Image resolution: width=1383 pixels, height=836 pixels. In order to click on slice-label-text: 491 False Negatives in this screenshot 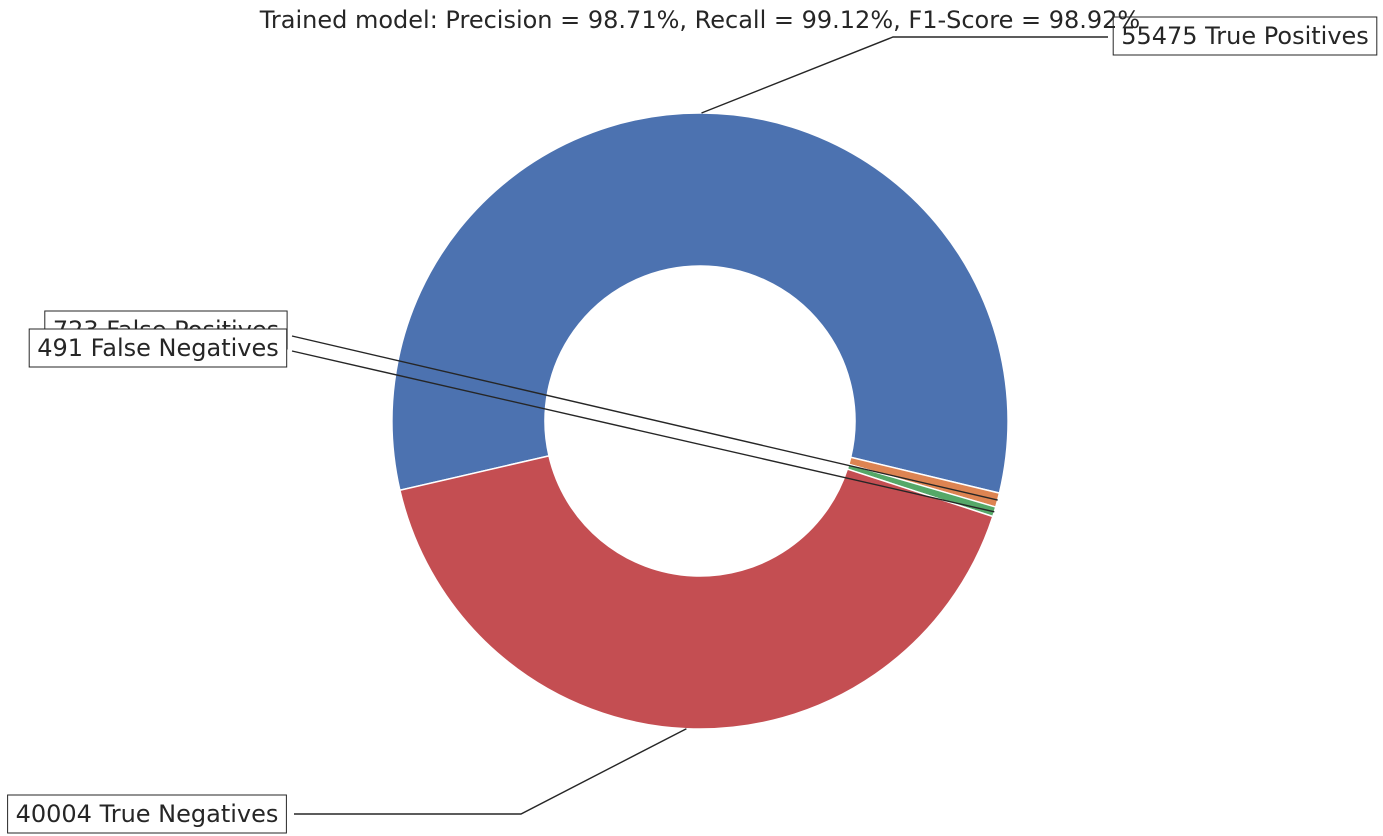, I will do `click(158, 348)`.